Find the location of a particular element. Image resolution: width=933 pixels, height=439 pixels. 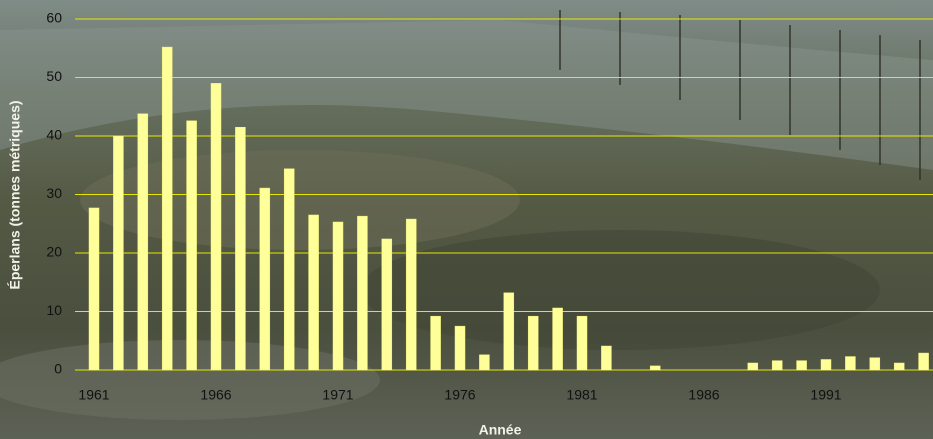

x-tick-label: 1981 is located at coordinates (581, 395).